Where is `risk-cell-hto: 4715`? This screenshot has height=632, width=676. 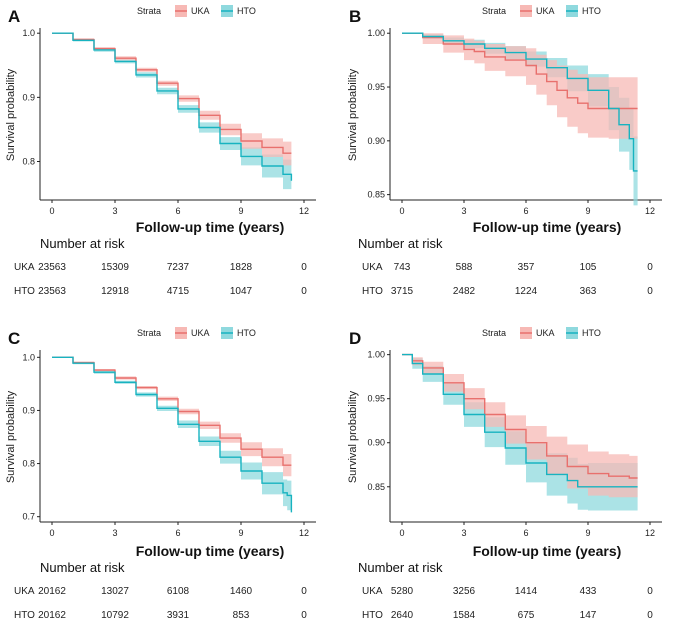
risk-cell-hto: 4715 is located at coordinates (178, 291).